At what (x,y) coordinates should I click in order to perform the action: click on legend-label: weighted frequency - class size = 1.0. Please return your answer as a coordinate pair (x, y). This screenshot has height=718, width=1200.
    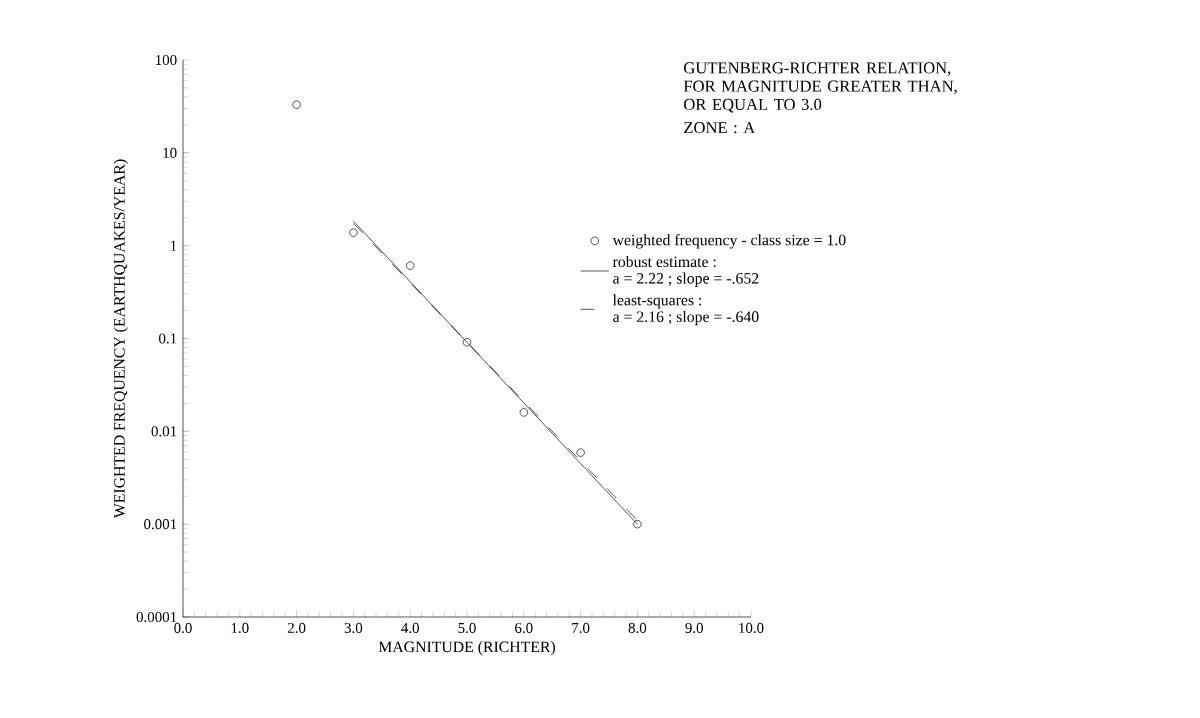
    Looking at the image, I should click on (729, 241).